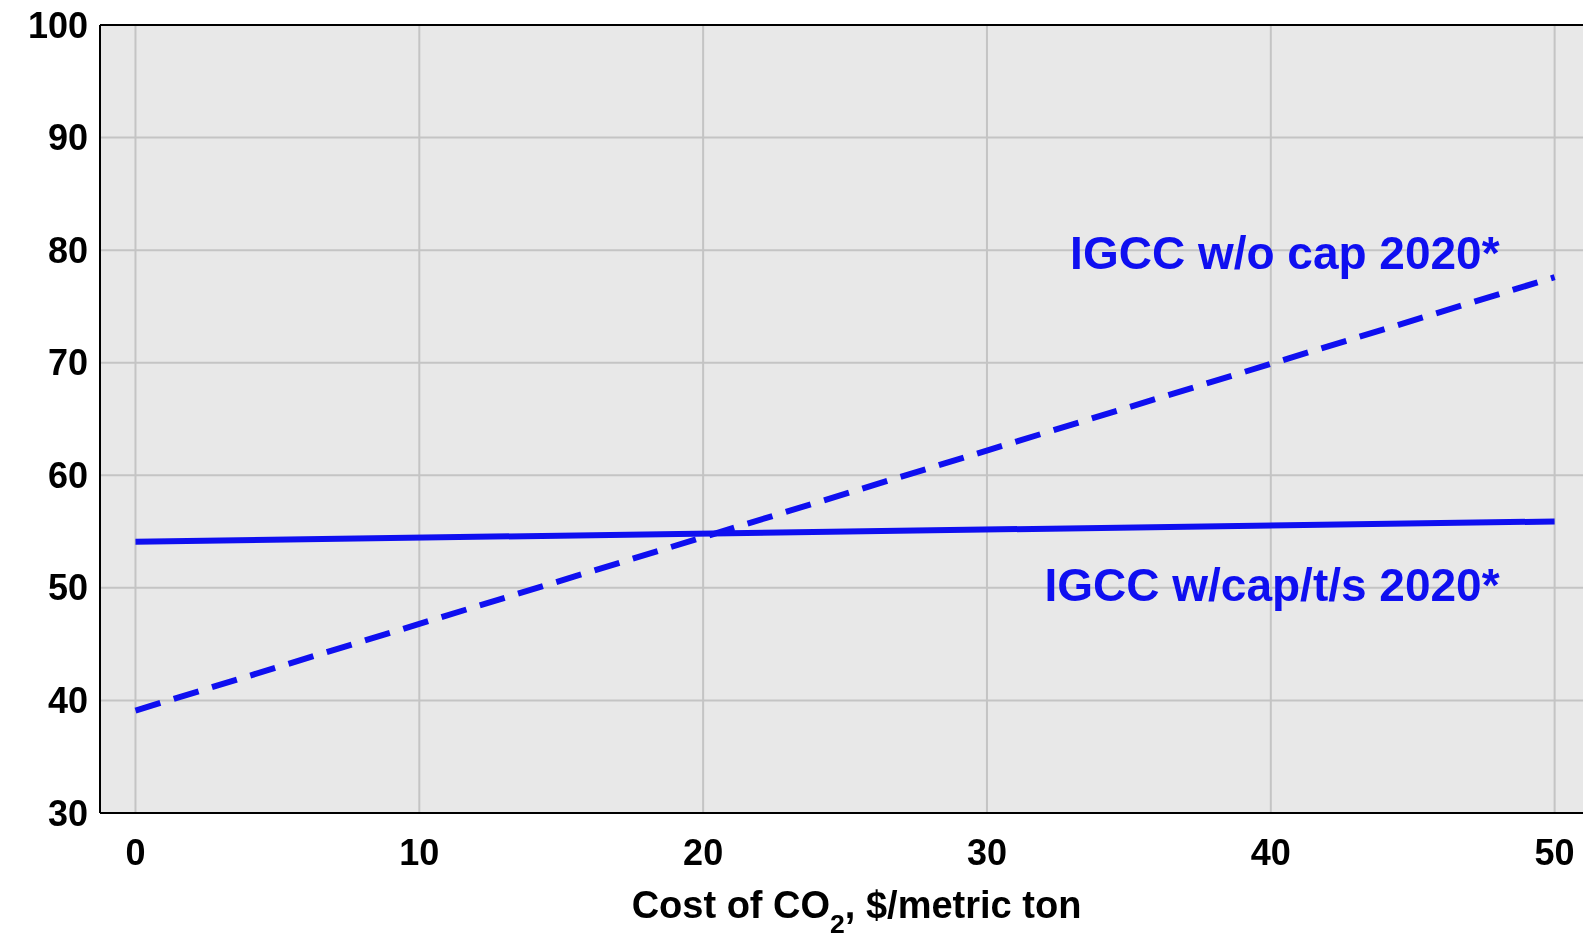  What do you see at coordinates (67, 475) in the screenshot?
I see `y-tick-label: 60` at bounding box center [67, 475].